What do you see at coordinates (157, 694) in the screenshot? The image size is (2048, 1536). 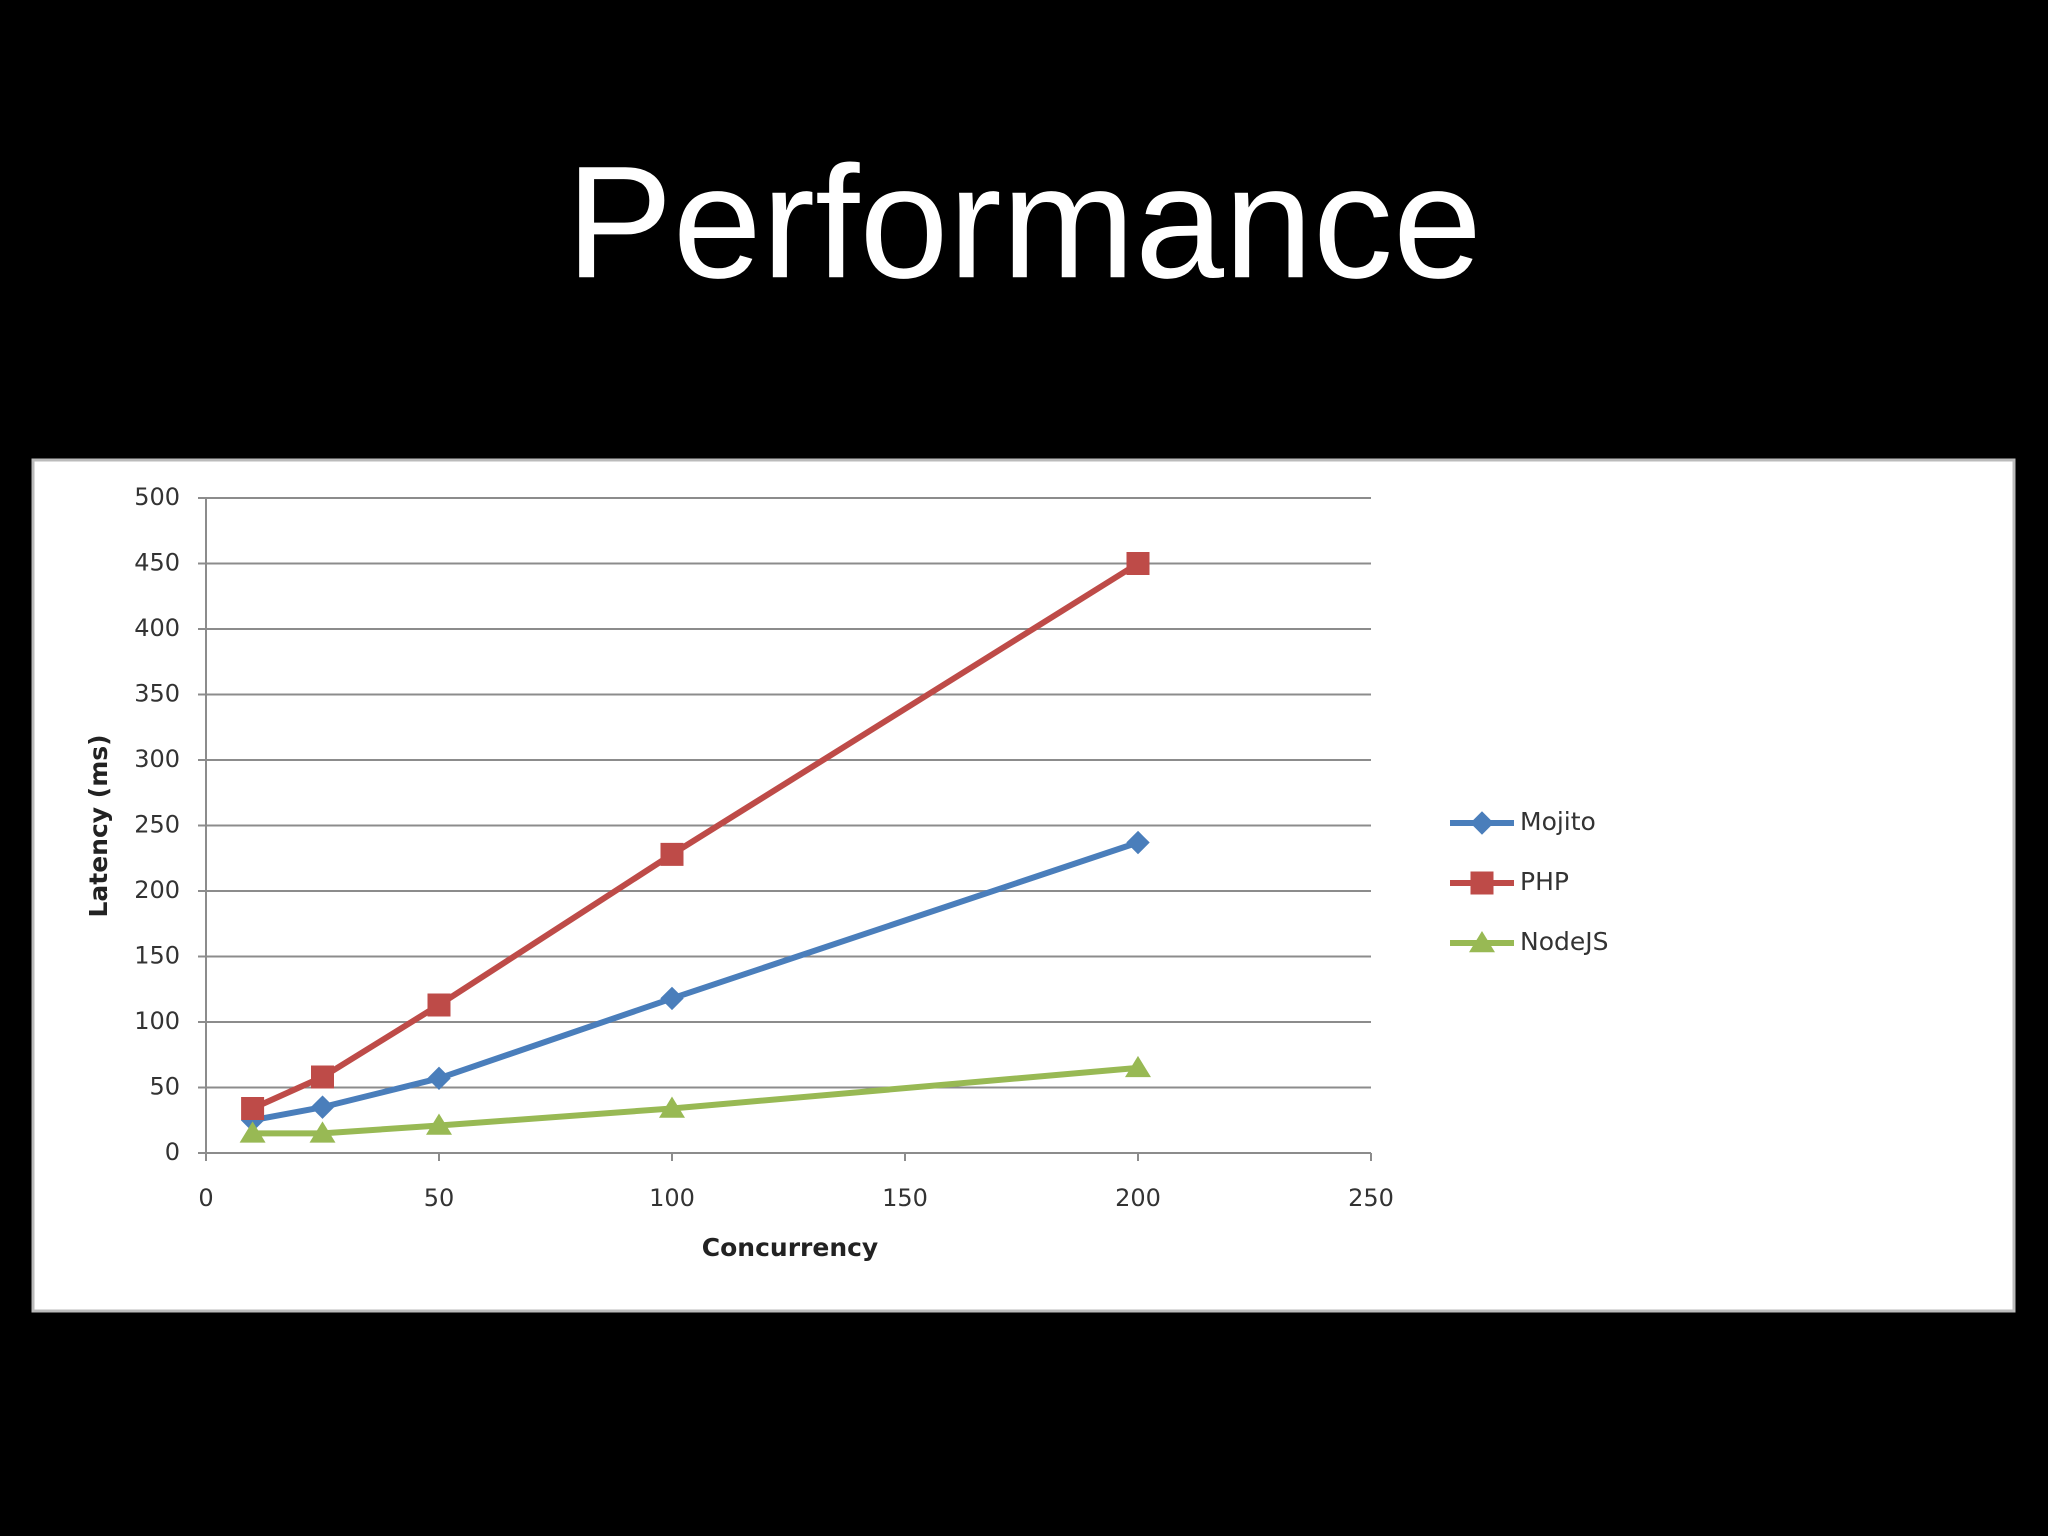 I see `y-tick-label: 350` at bounding box center [157, 694].